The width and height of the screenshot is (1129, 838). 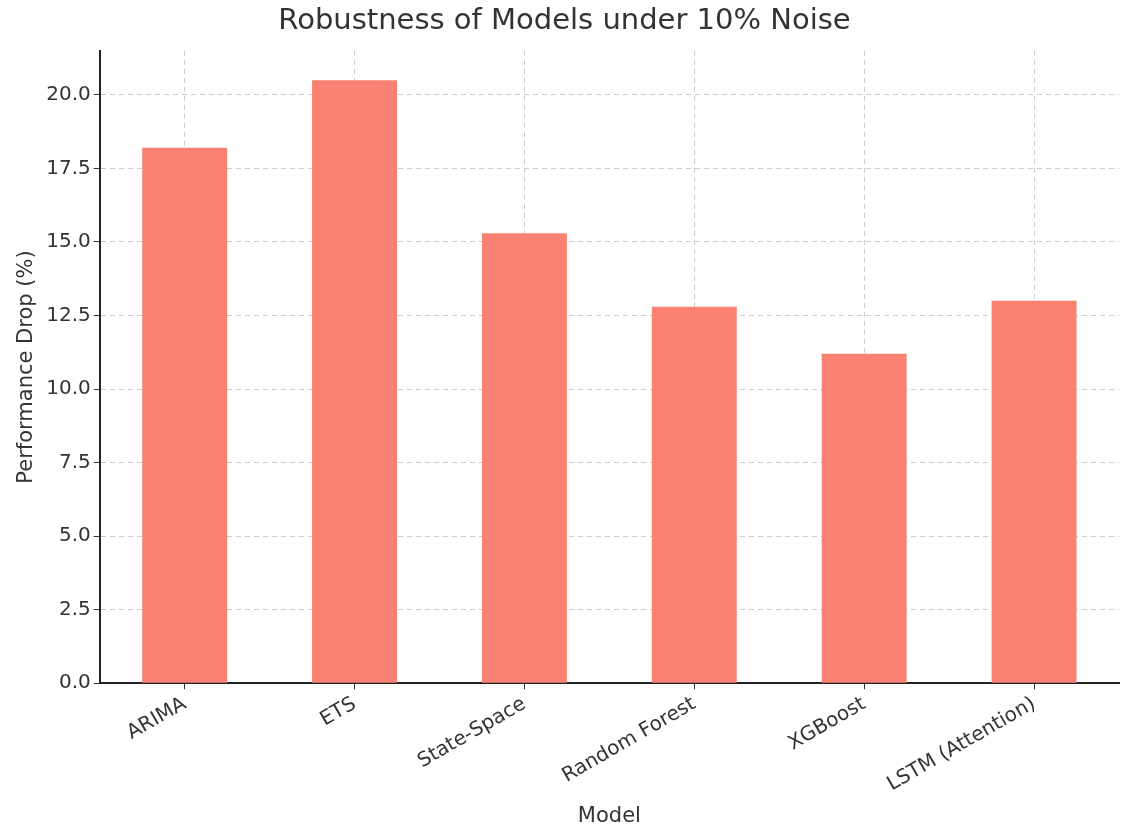 I want to click on x-tick-label: ETS, so click(x=337, y=710).